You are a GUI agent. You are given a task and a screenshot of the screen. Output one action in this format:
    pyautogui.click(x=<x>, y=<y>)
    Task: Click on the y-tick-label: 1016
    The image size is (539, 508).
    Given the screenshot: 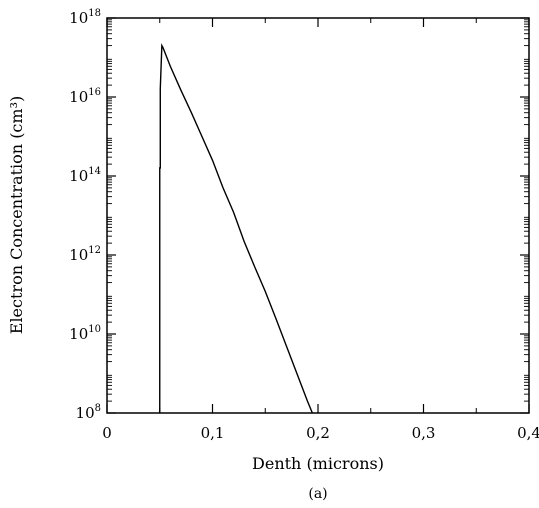 What is the action you would take?
    pyautogui.click(x=85, y=96)
    